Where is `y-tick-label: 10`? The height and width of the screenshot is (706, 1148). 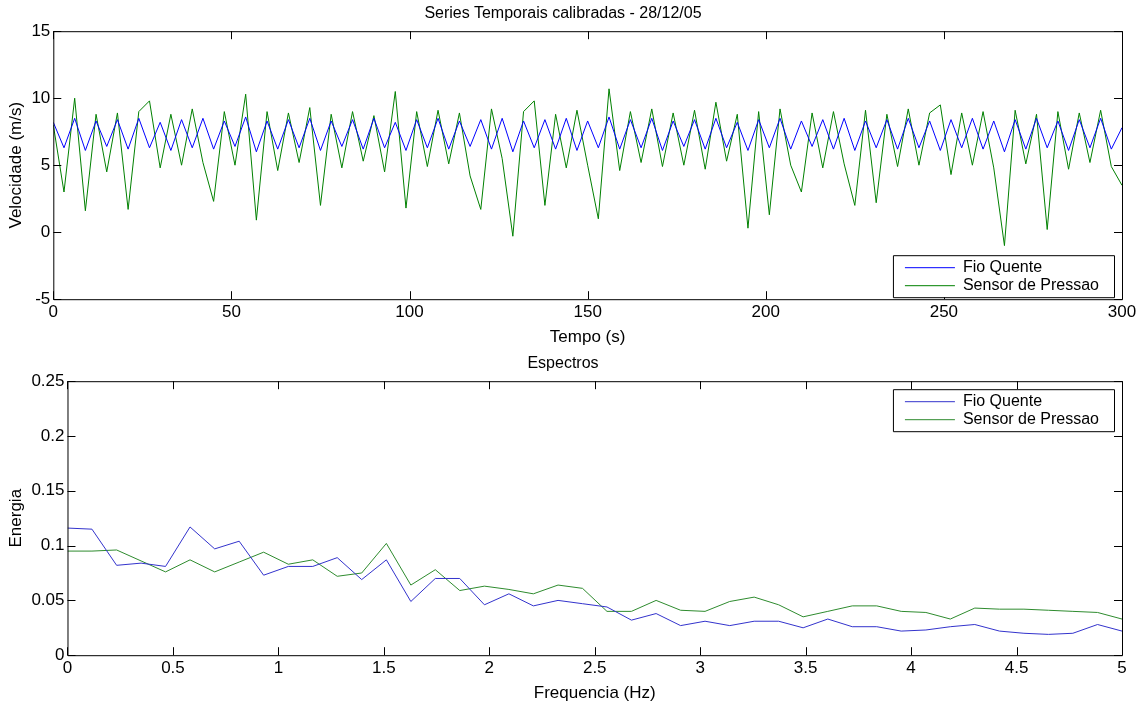 y-tick-label: 10 is located at coordinates (41, 97).